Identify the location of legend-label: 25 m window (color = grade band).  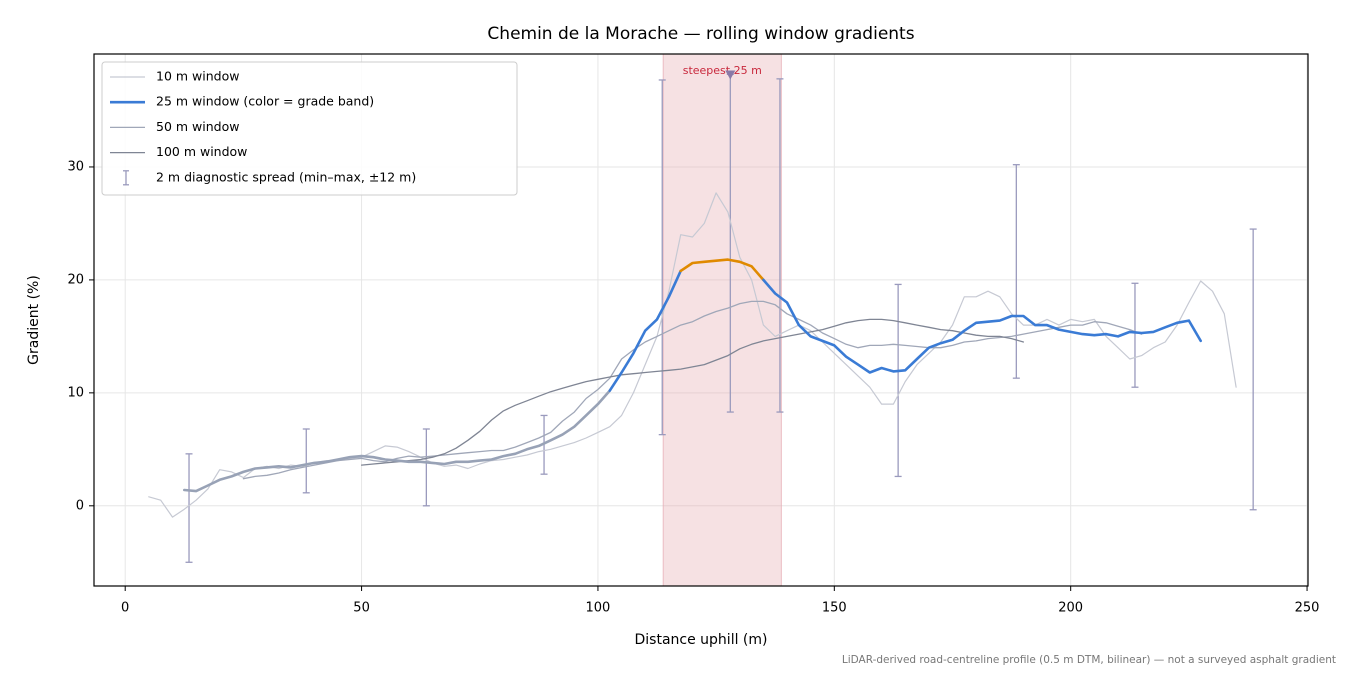
(265, 101).